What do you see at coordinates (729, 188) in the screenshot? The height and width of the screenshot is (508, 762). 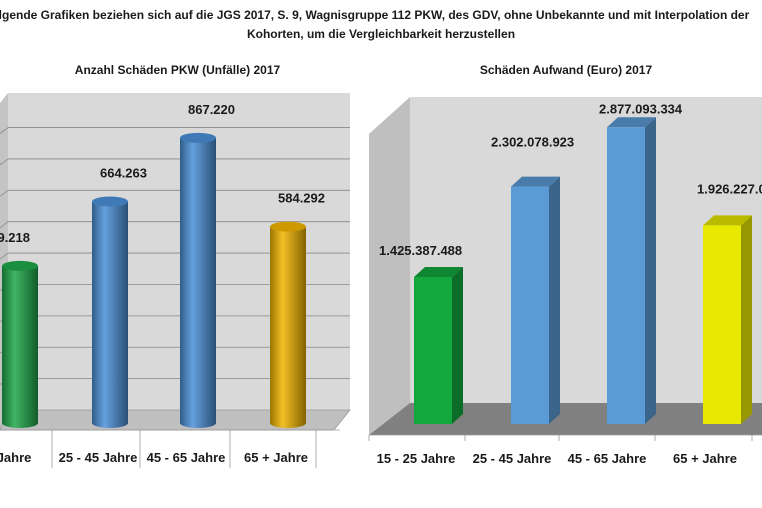 I see `chart-2-value-label: 1.926.227.0` at bounding box center [729, 188].